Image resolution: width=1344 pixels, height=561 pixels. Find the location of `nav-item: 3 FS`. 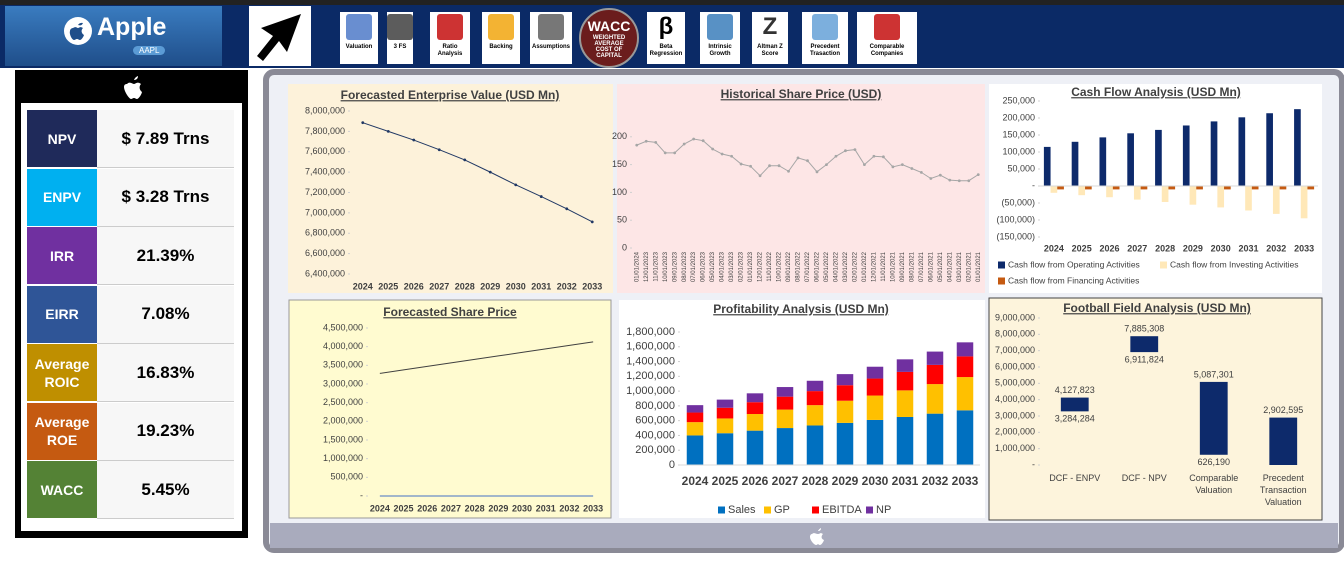

nav-item: 3 FS is located at coordinates (400, 38).